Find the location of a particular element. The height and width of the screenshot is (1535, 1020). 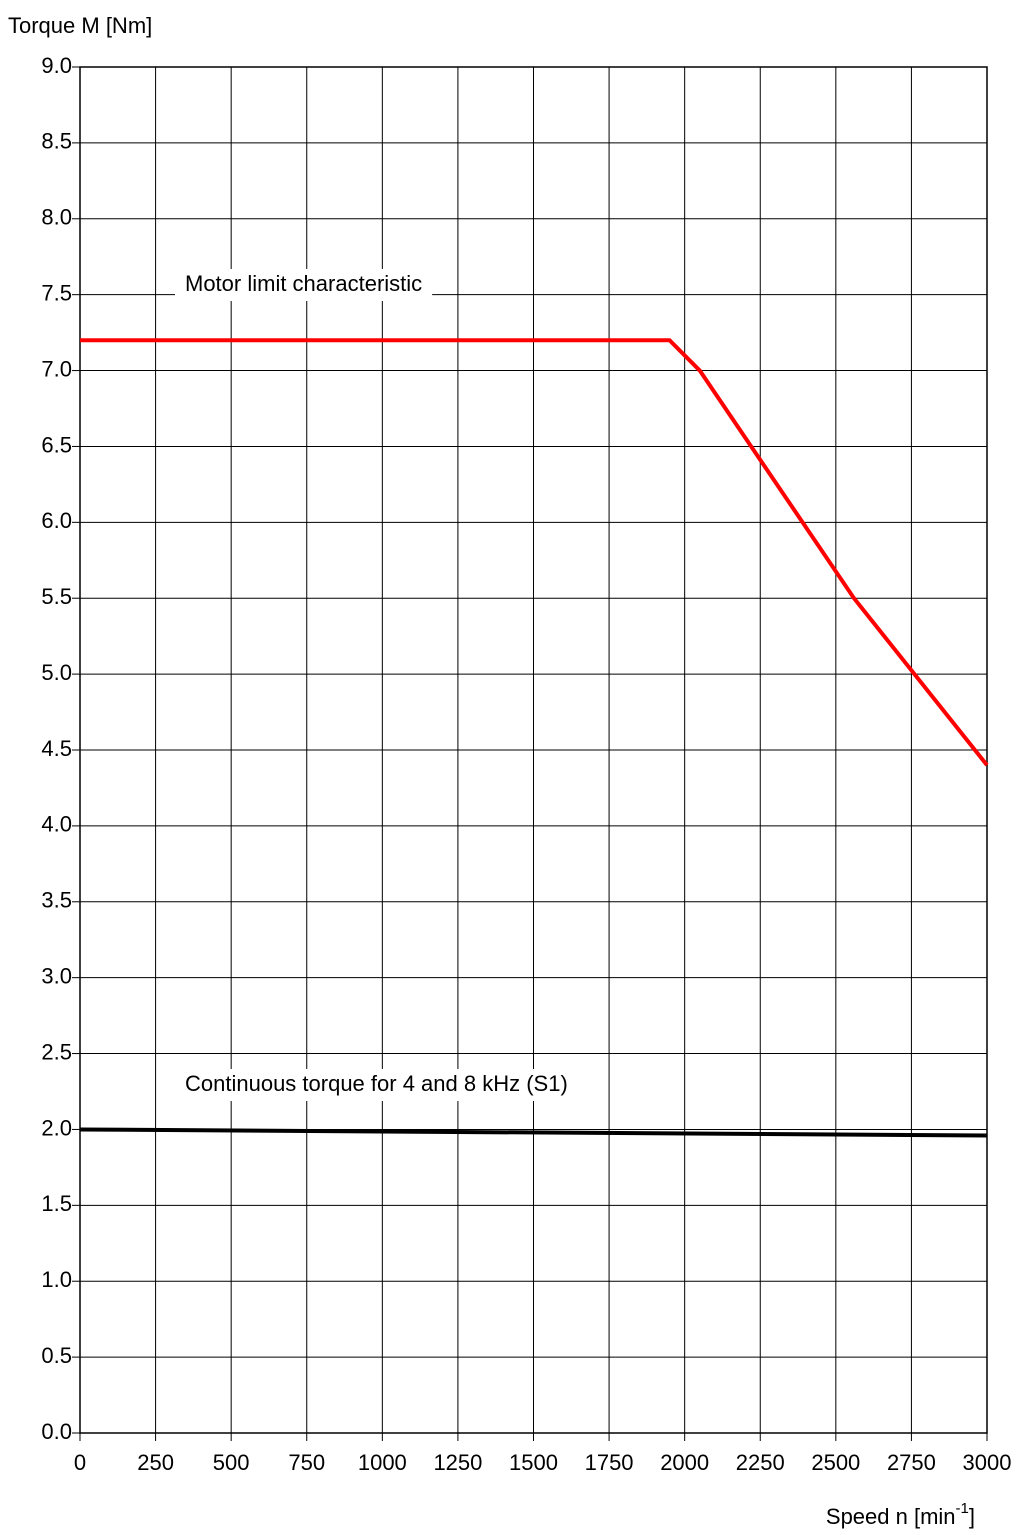

x-tick-label: 1500 is located at coordinates (533, 1462).